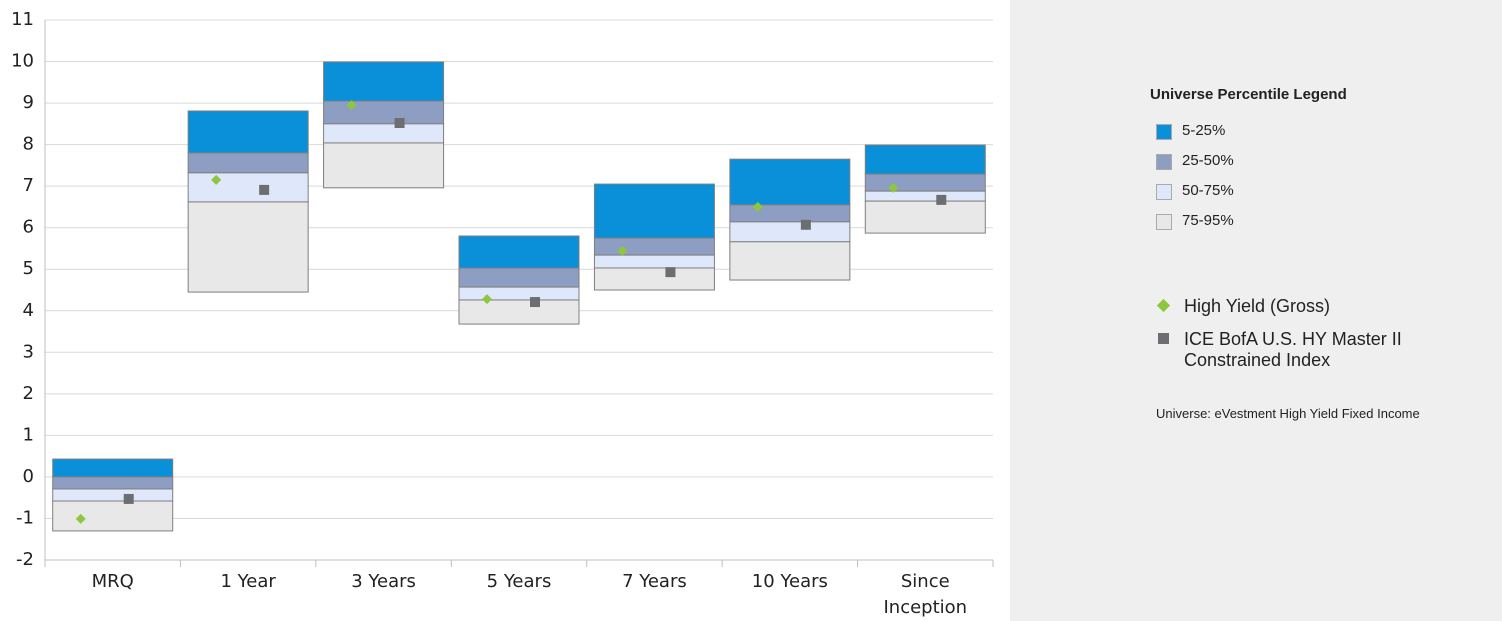 The height and width of the screenshot is (621, 1502). I want to click on x-tick-label: 10 Years, so click(790, 581).